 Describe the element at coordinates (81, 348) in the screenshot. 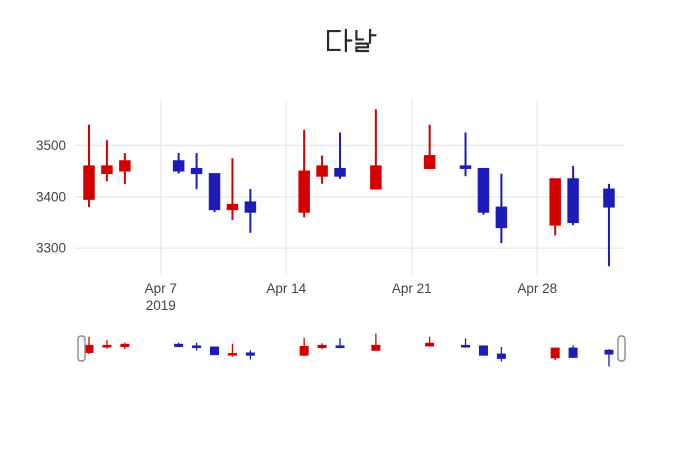

I see `rangeslider-left-handle` at that location.